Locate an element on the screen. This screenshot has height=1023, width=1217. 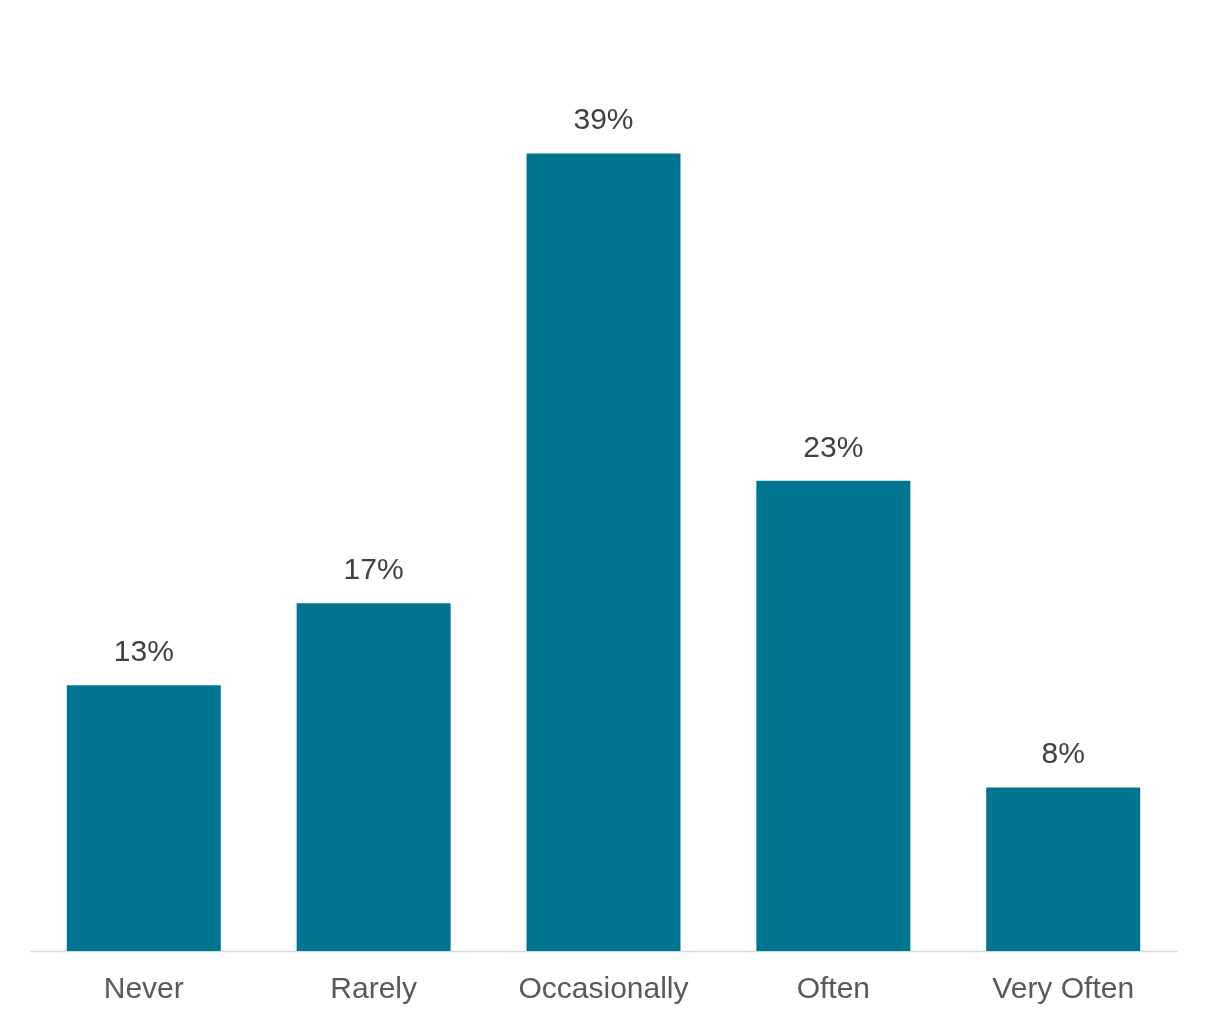
x-tick-label: Never is located at coordinates (143, 987).